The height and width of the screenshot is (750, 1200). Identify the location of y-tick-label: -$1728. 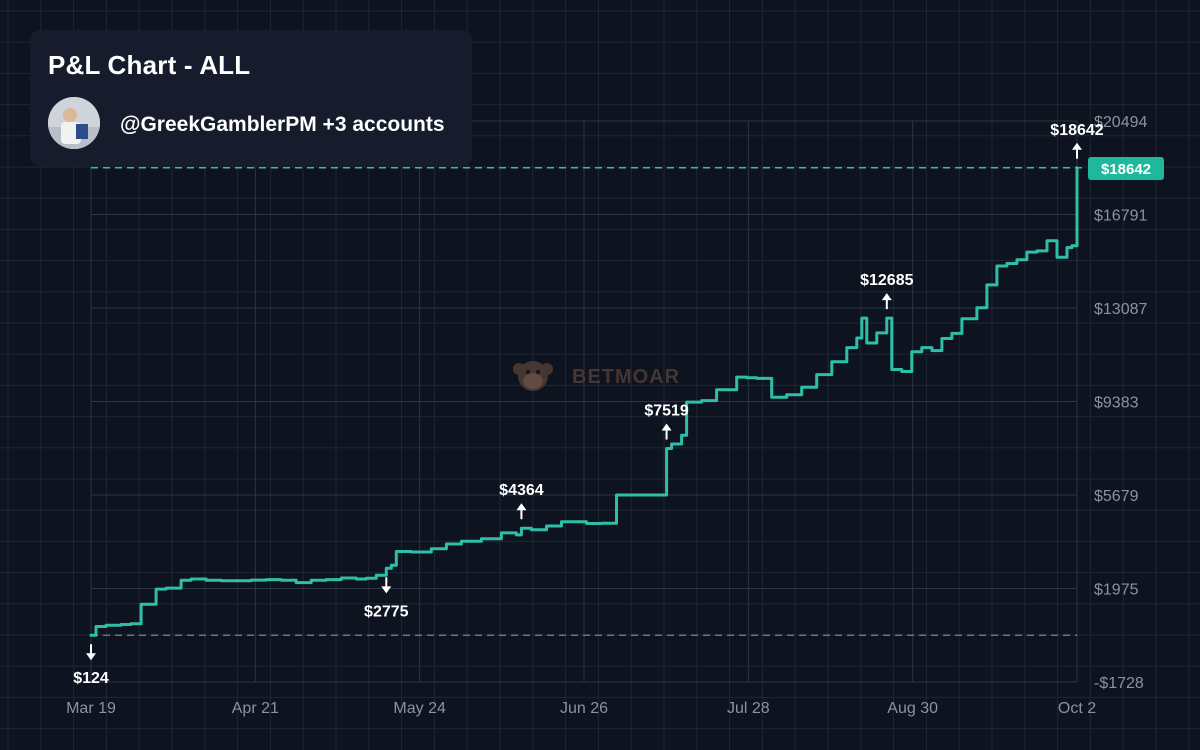
(1119, 683).